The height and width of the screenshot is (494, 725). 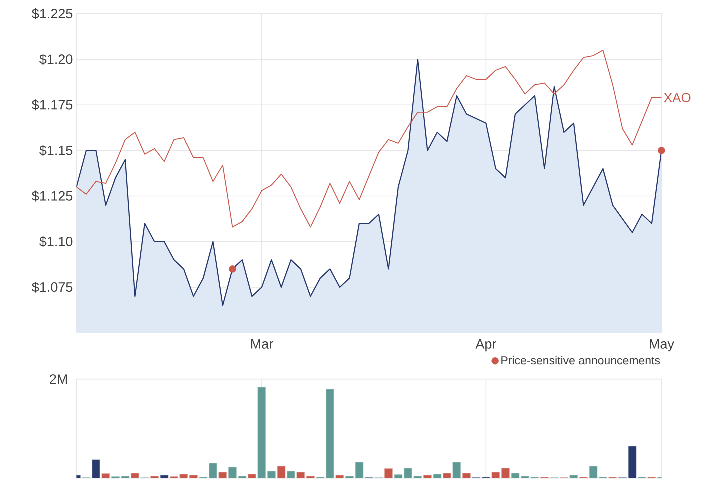 I want to click on y-tick-label: $1.225, so click(x=52, y=14).